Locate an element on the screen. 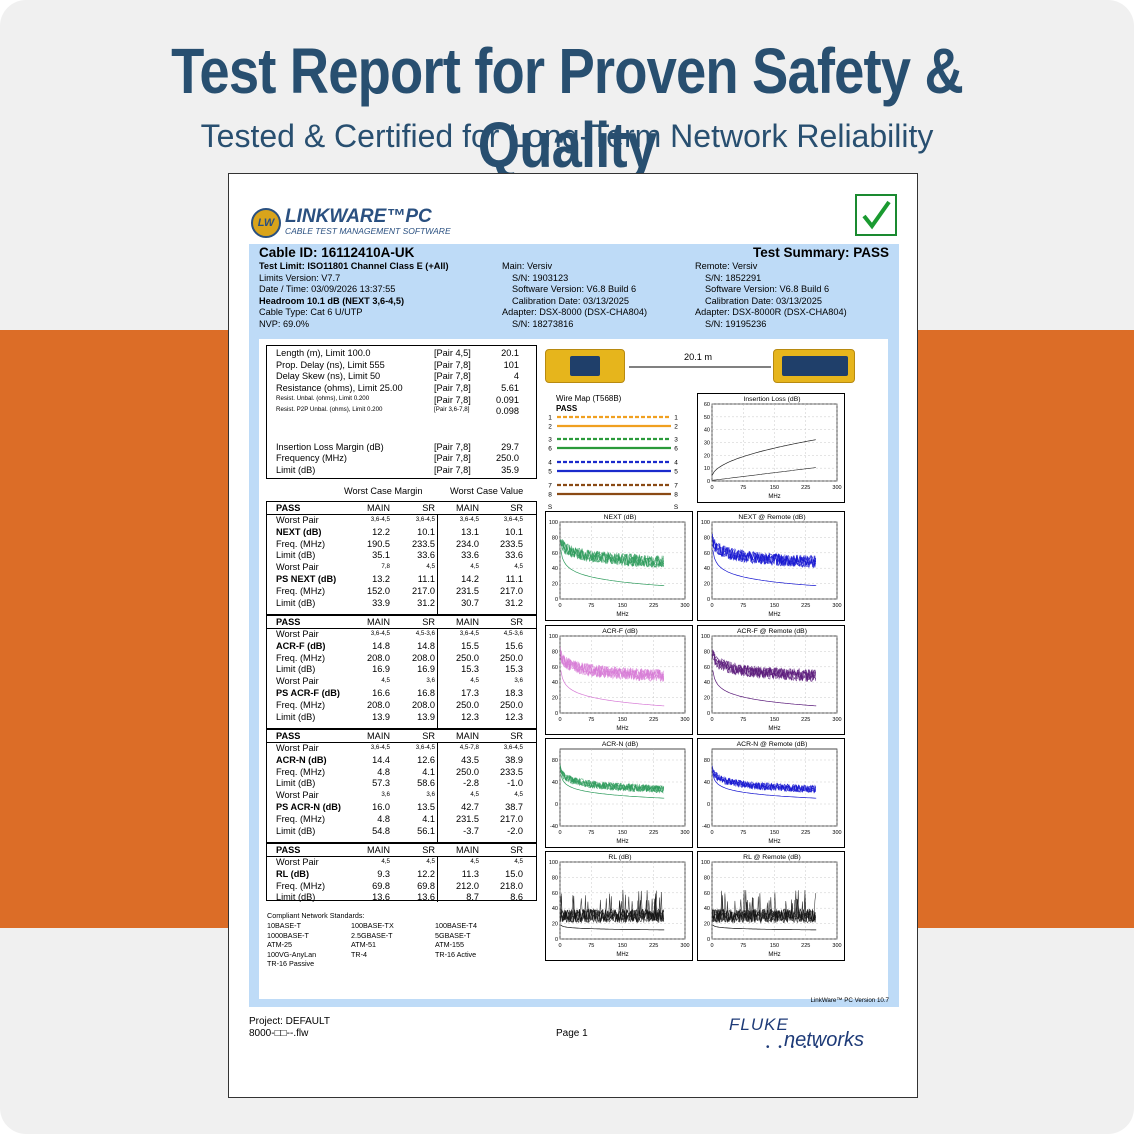  table-cell: 13.9 is located at coordinates (381, 716).